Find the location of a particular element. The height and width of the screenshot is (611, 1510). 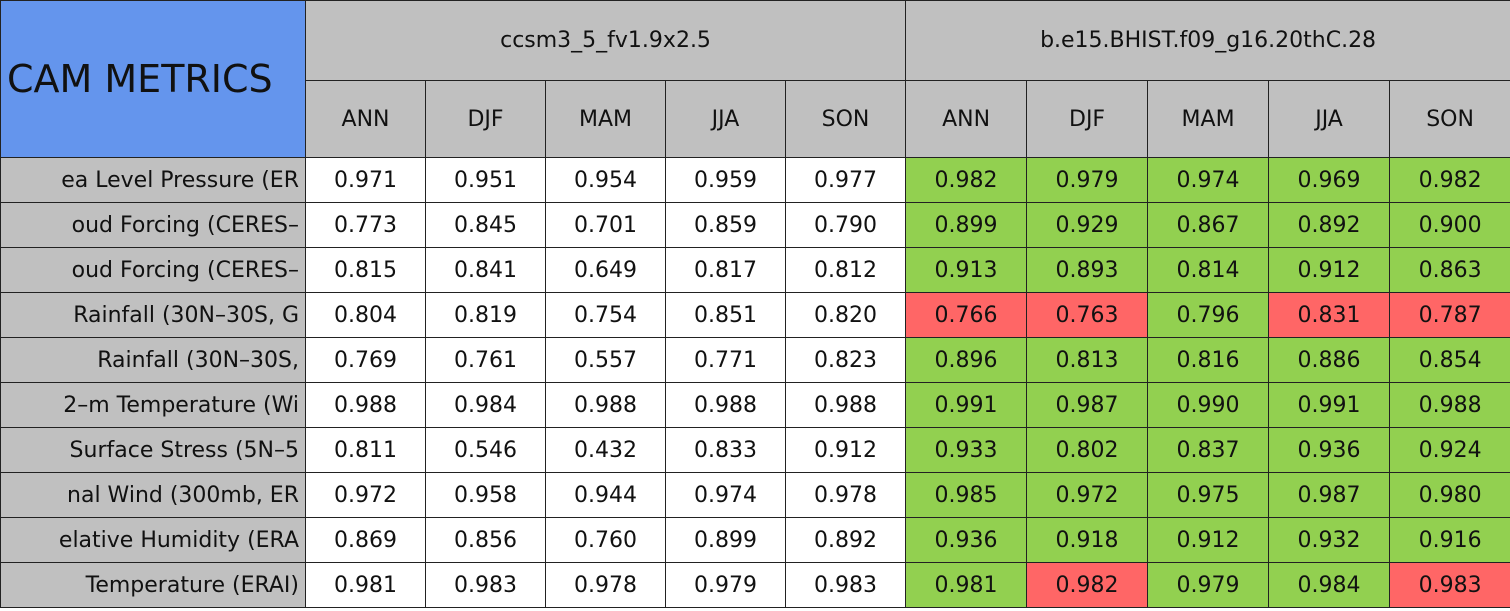

metric-value: 0.769 is located at coordinates (365, 360).